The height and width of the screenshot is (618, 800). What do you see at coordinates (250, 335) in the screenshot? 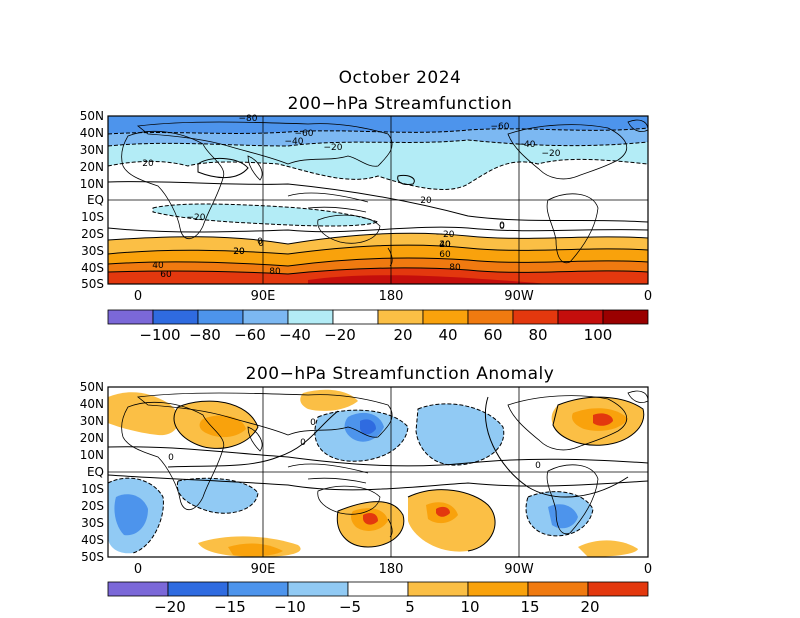
I see `colorbar-label: −60` at bounding box center [250, 335].